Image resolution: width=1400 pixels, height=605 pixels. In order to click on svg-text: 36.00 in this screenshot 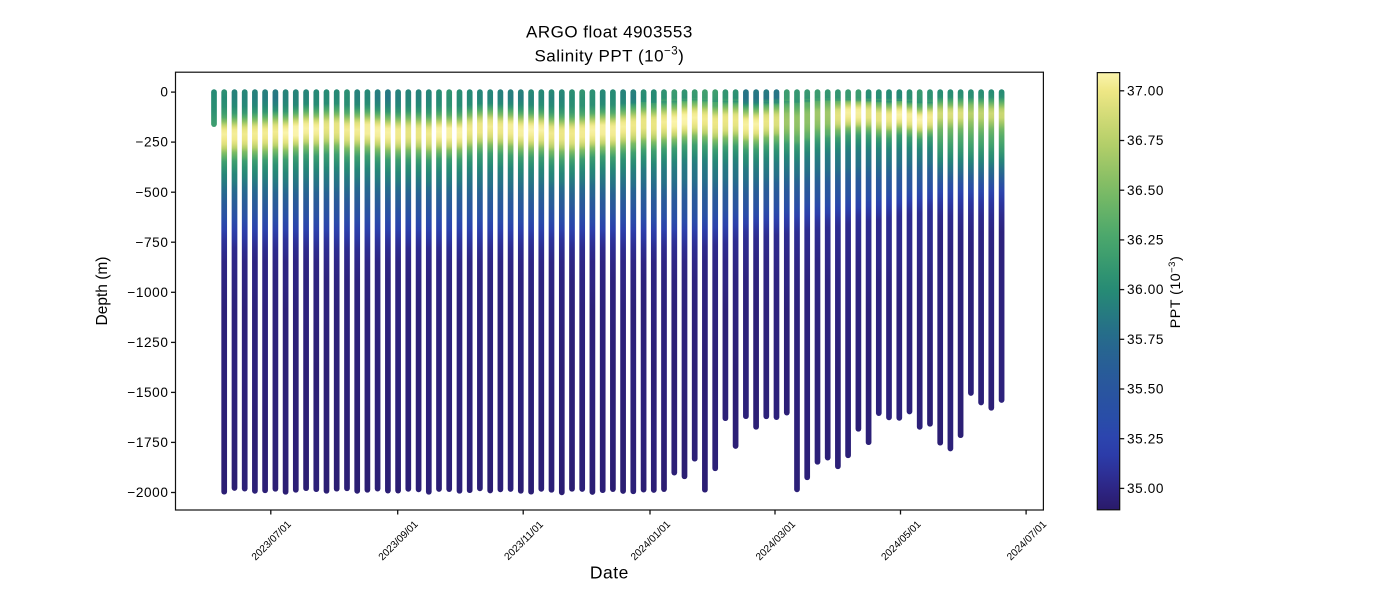, I will do `click(1145, 289)`.